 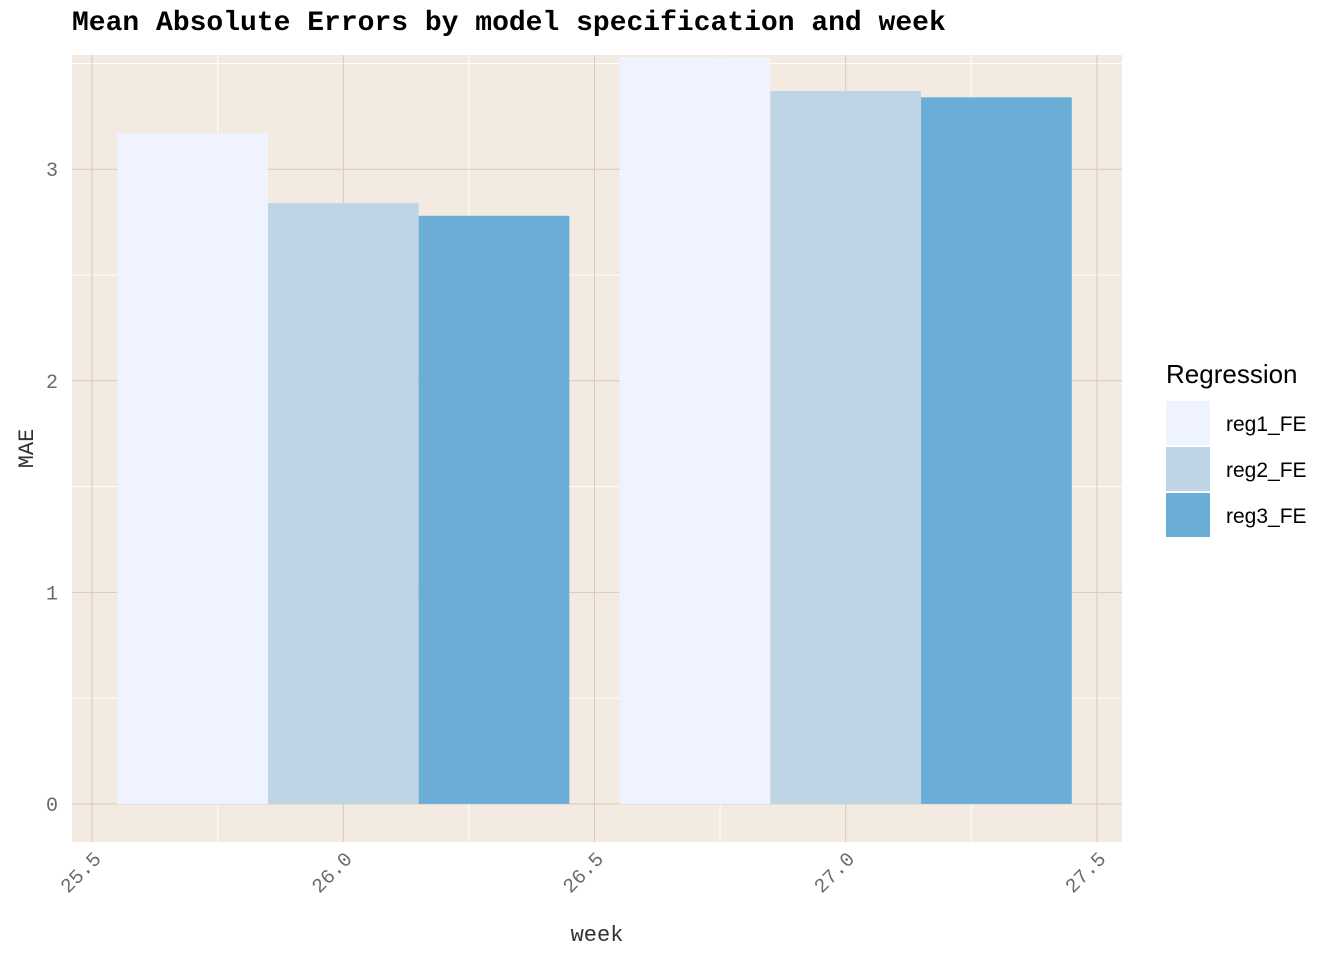 I want to click on legend-title: Regression, so click(x=1232, y=374).